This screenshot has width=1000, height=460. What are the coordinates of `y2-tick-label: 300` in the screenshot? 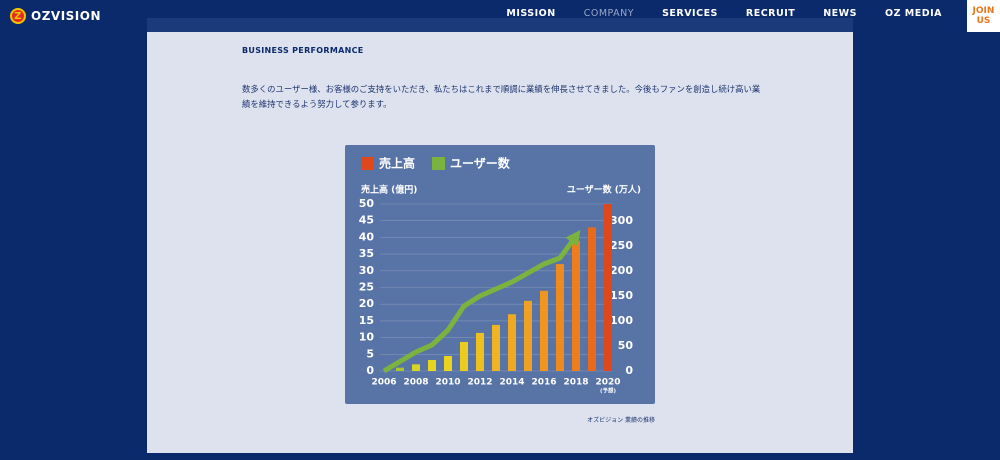 It's located at (621, 220).